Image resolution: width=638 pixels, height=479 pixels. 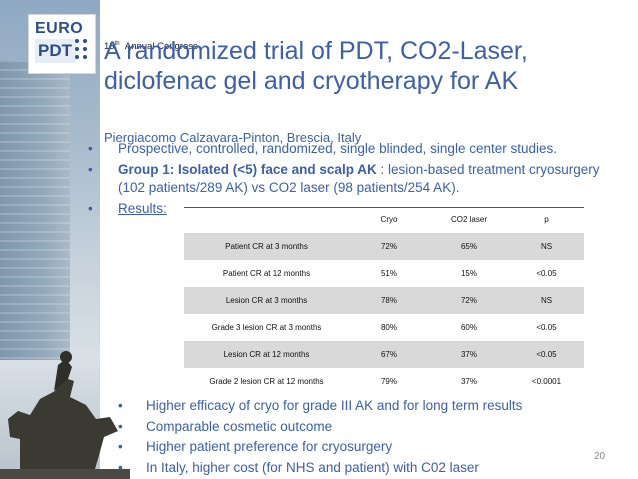 What do you see at coordinates (600, 456) in the screenshot?
I see `page-number: 20` at bounding box center [600, 456].